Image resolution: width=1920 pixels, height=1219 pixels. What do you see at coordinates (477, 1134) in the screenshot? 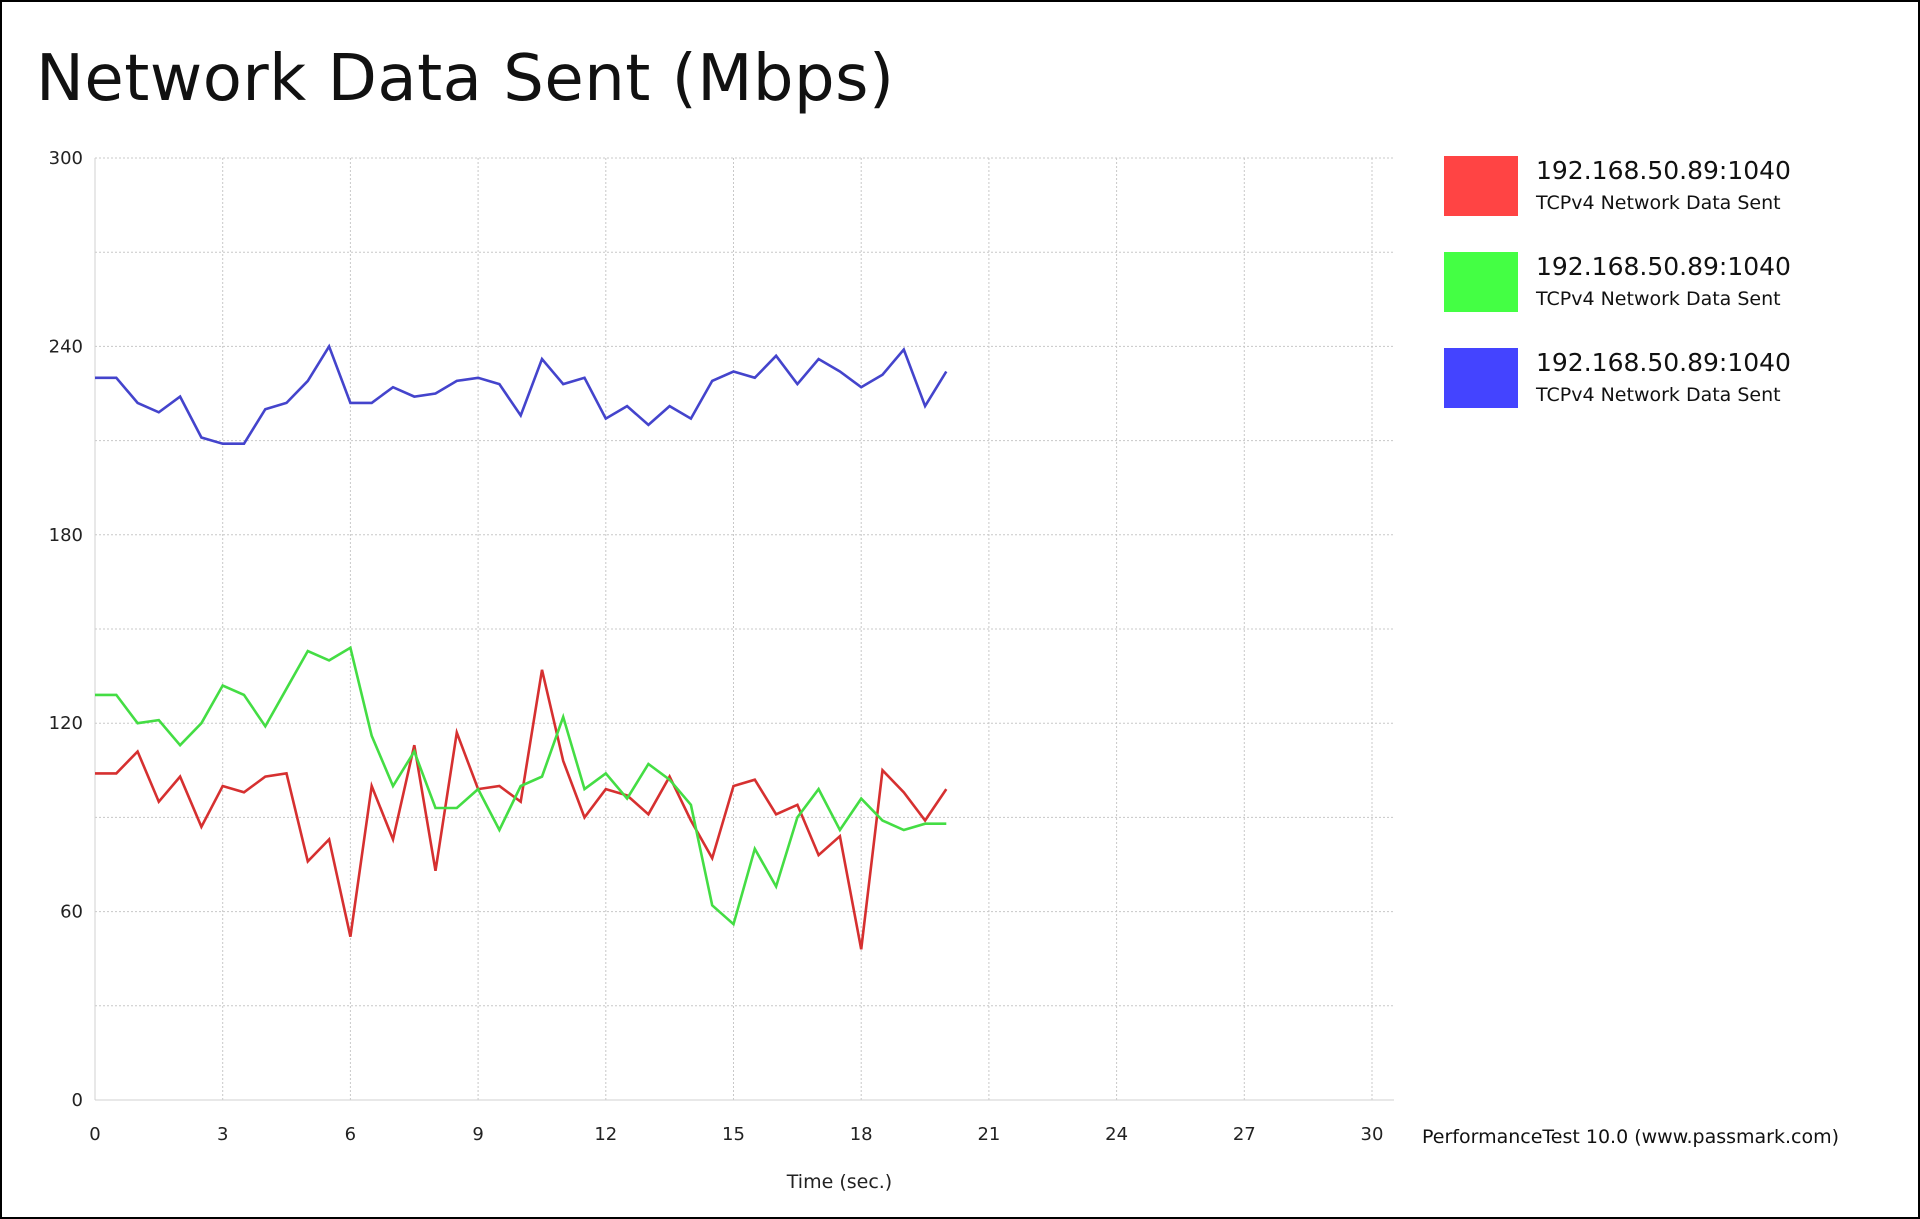
I see `x-tick-label: 9` at bounding box center [477, 1134].